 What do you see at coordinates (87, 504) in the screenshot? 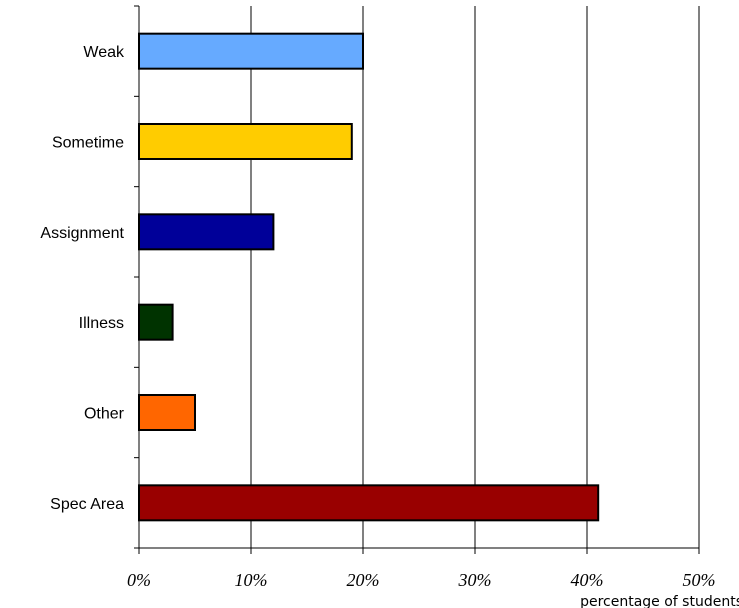
I see `category-label: Spec Area` at bounding box center [87, 504].